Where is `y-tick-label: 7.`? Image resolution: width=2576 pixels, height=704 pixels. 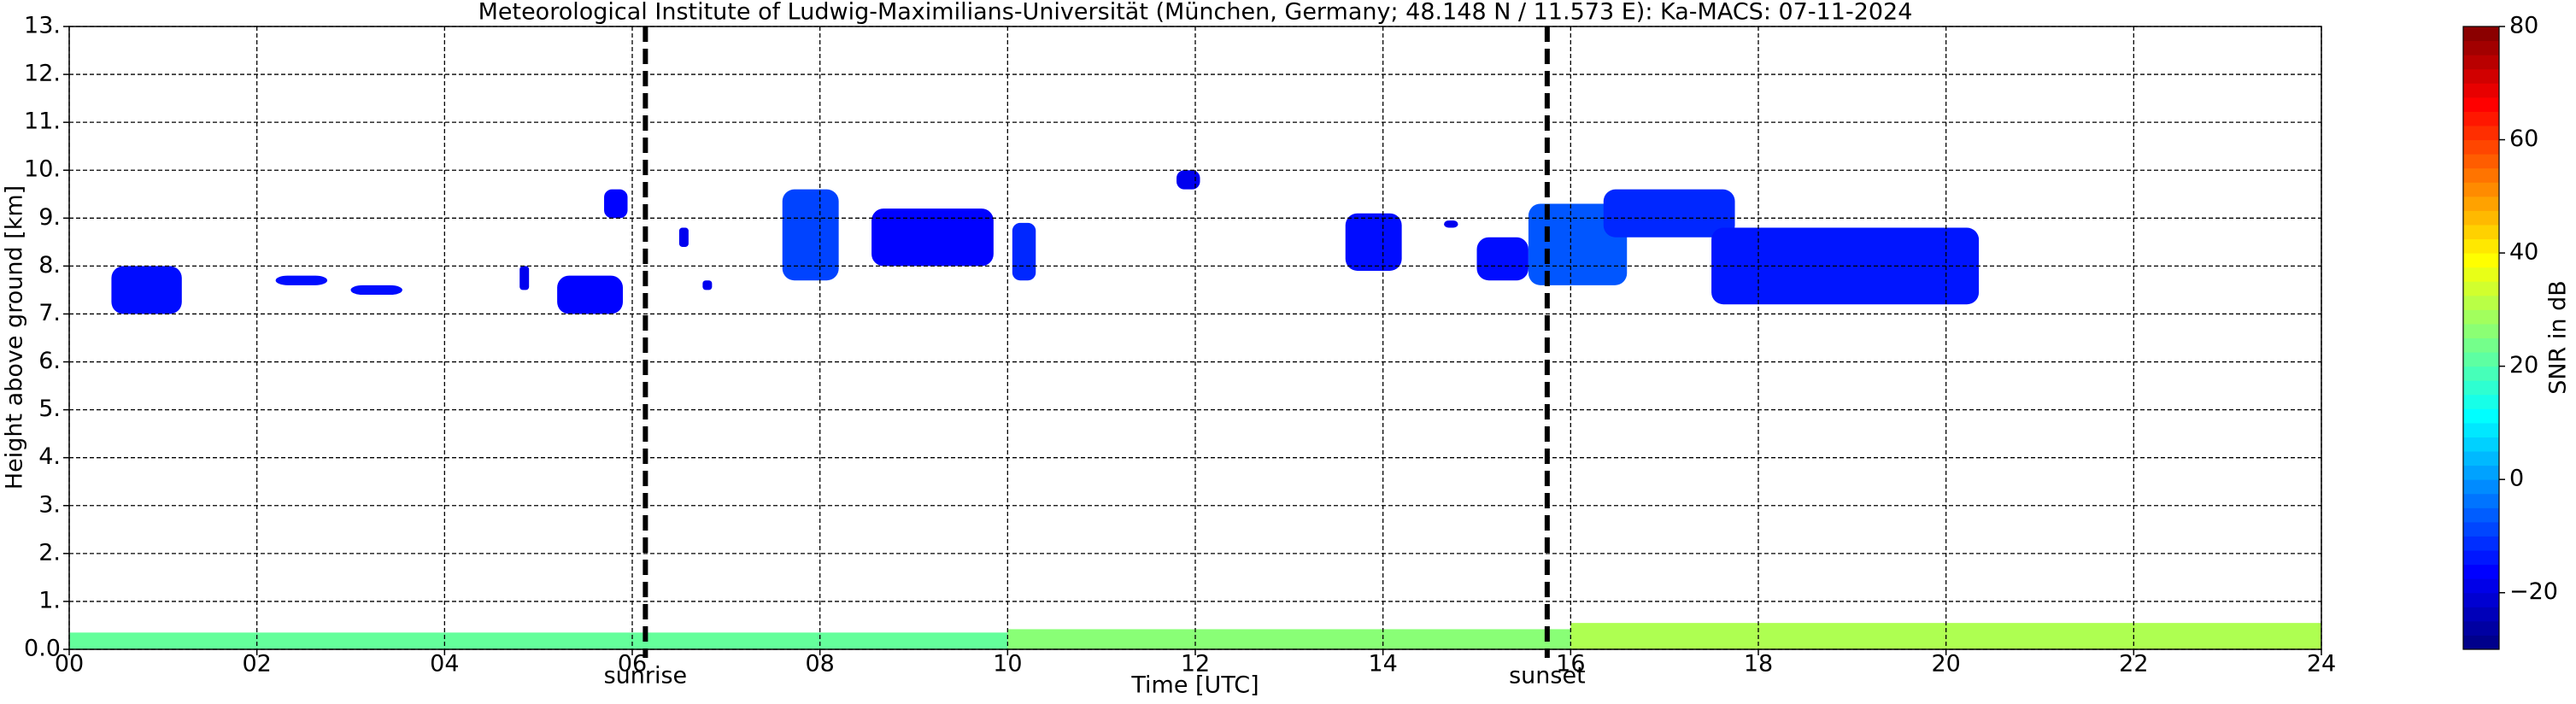
y-tick-label: 7. is located at coordinates (49, 313).